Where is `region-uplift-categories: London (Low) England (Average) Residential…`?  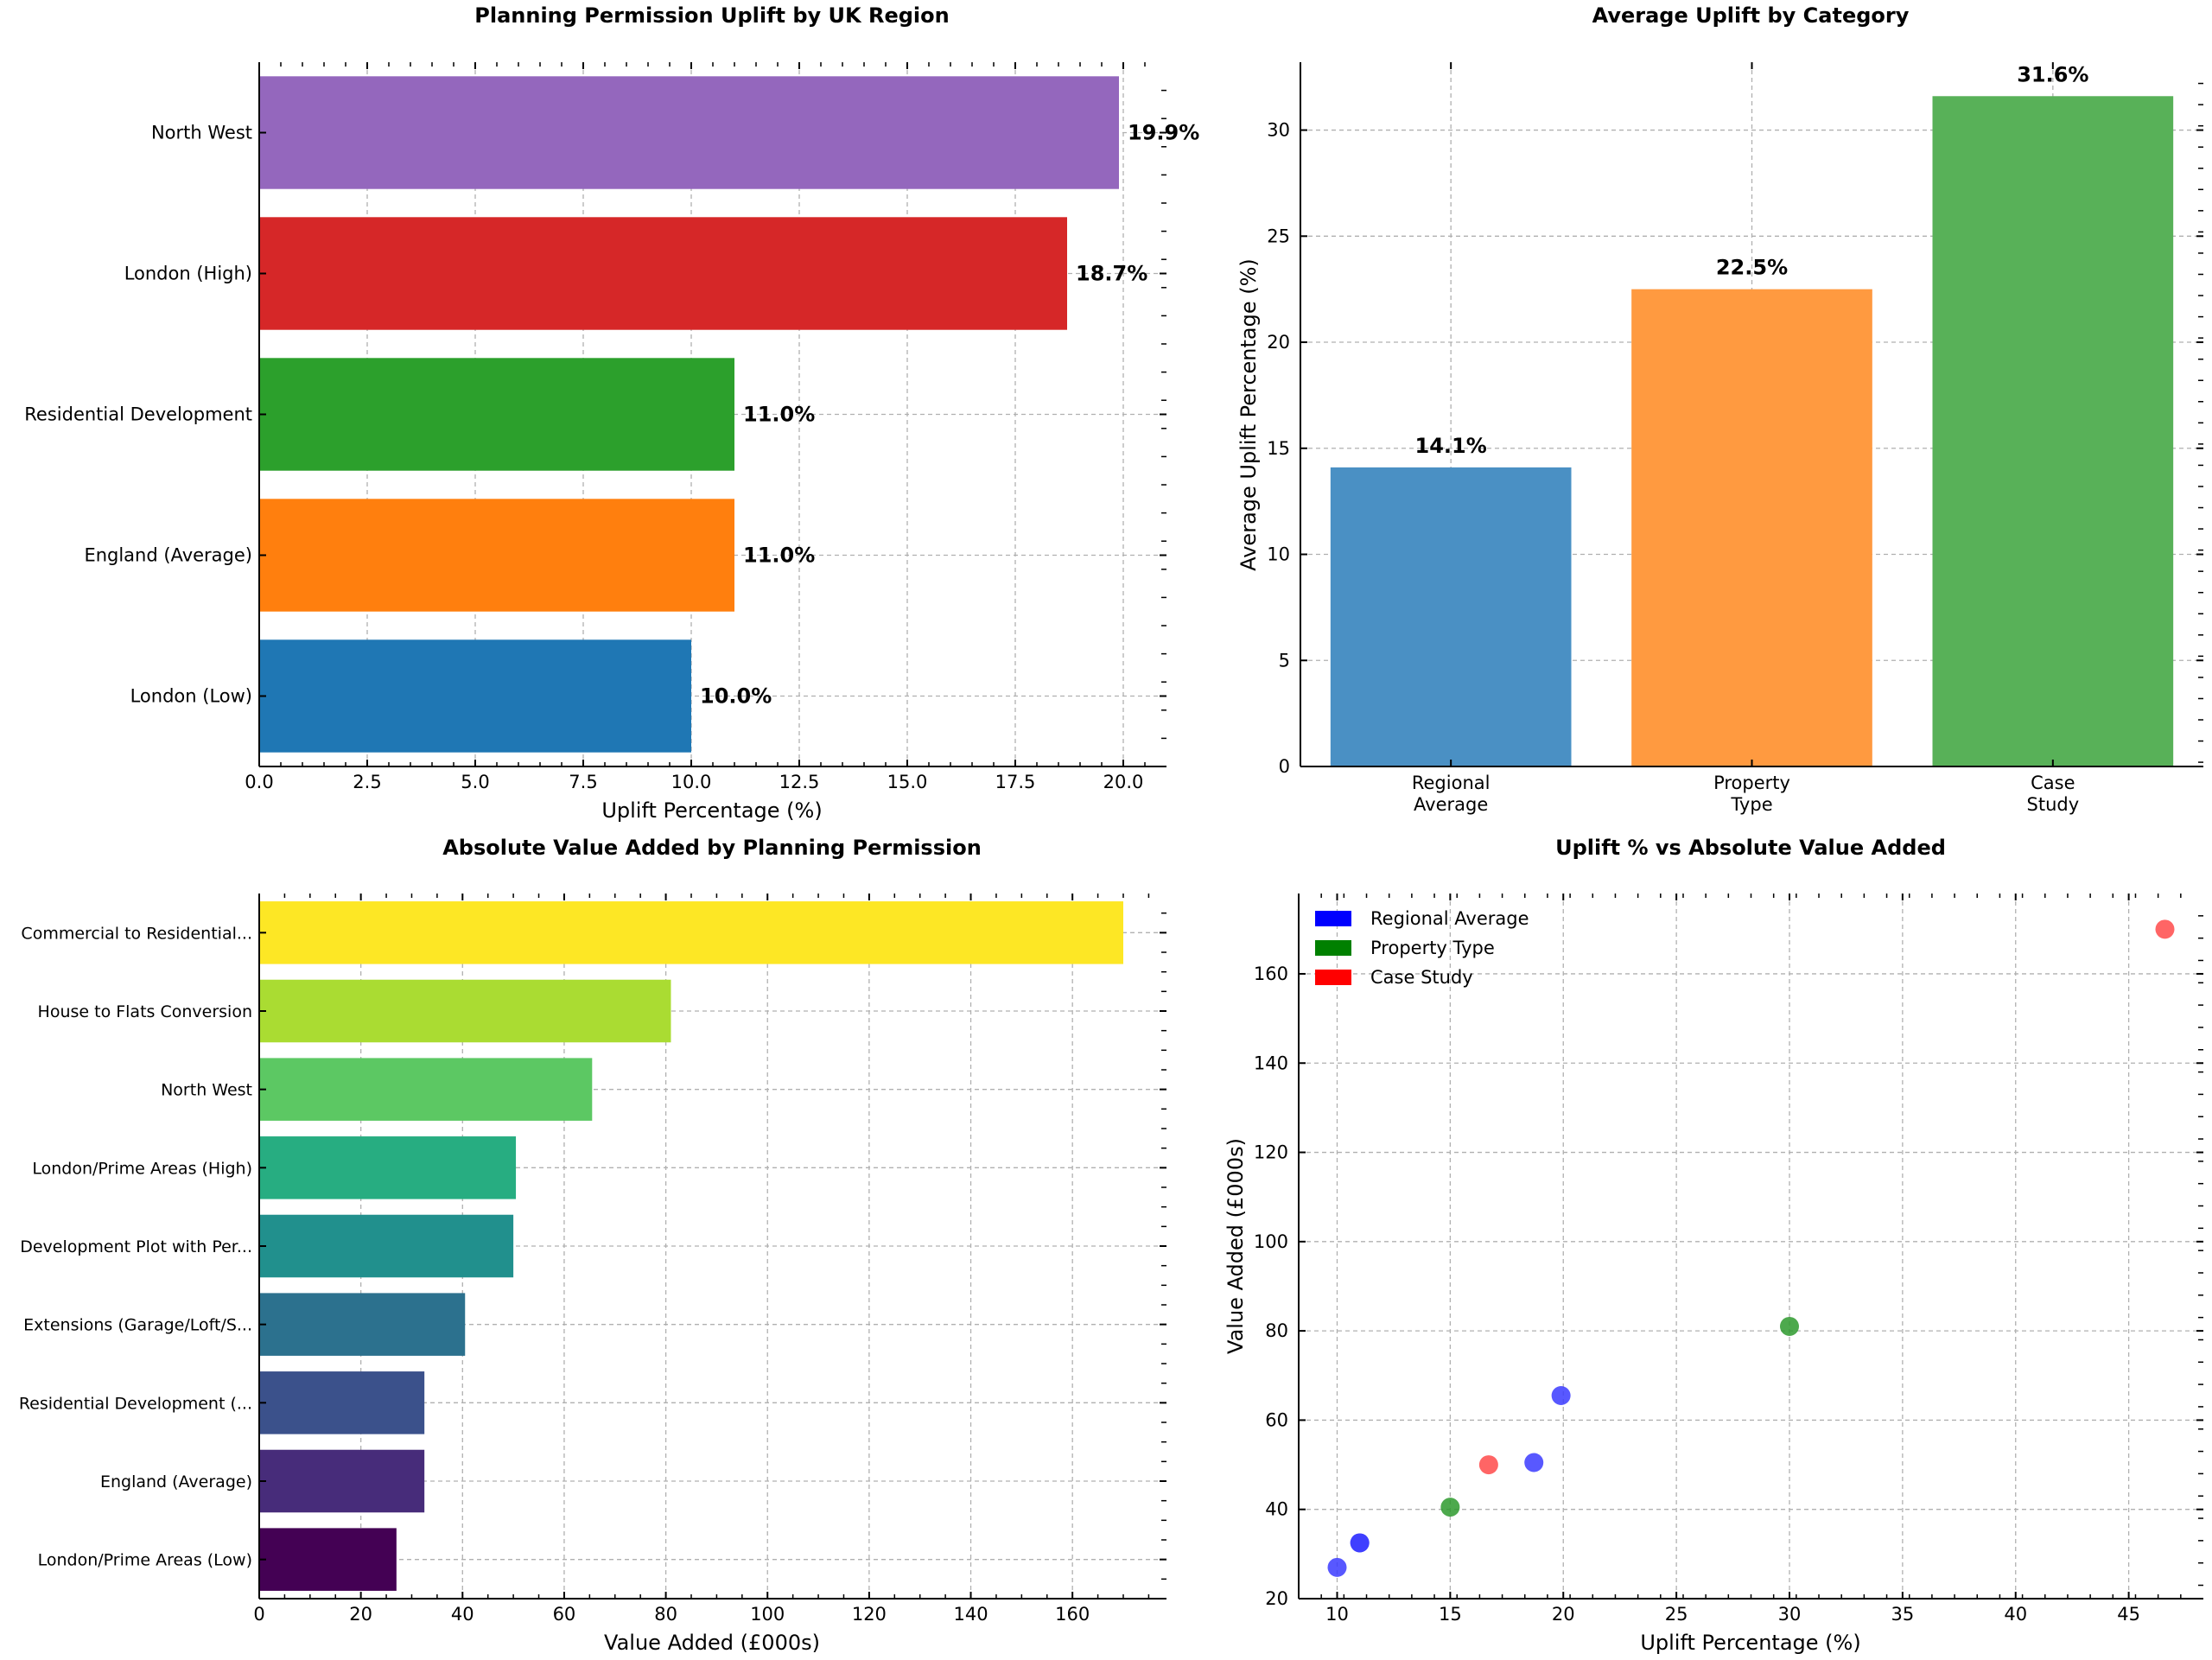
region-uplift-categories: London (Low) England (Average) Residential… is located at coordinates (138, 415).